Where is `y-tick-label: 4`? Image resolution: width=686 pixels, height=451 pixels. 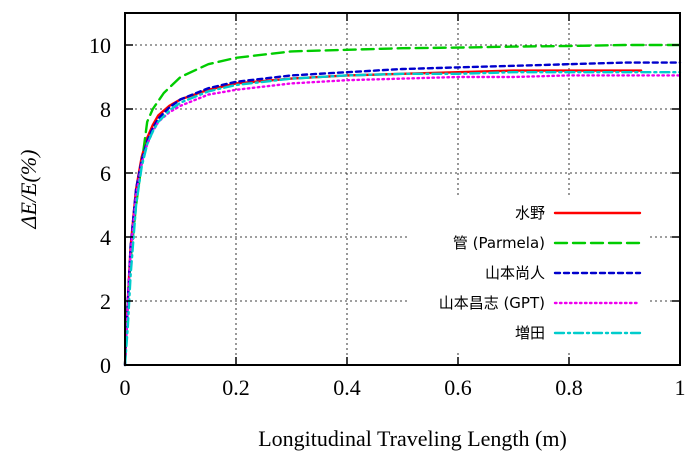
y-tick-label: 4 is located at coordinates (105, 237).